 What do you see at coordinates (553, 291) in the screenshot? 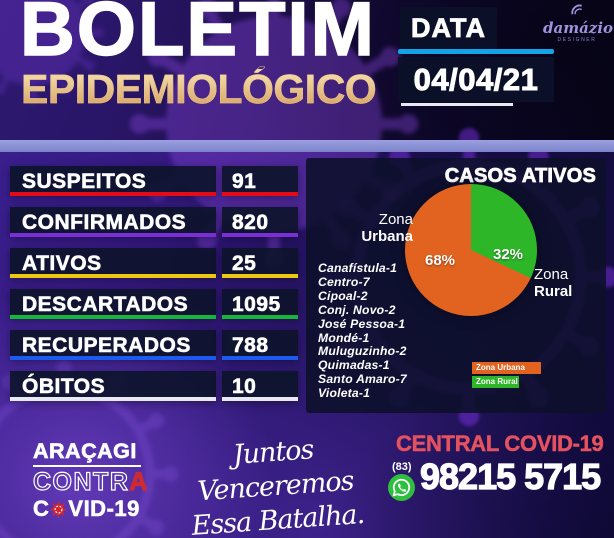
I see `zone-label-bold: Rural` at bounding box center [553, 291].